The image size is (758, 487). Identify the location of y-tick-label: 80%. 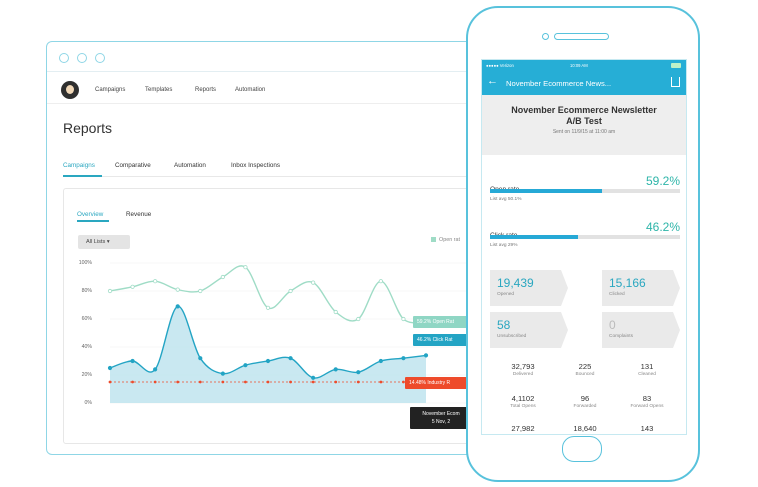
(86, 291).